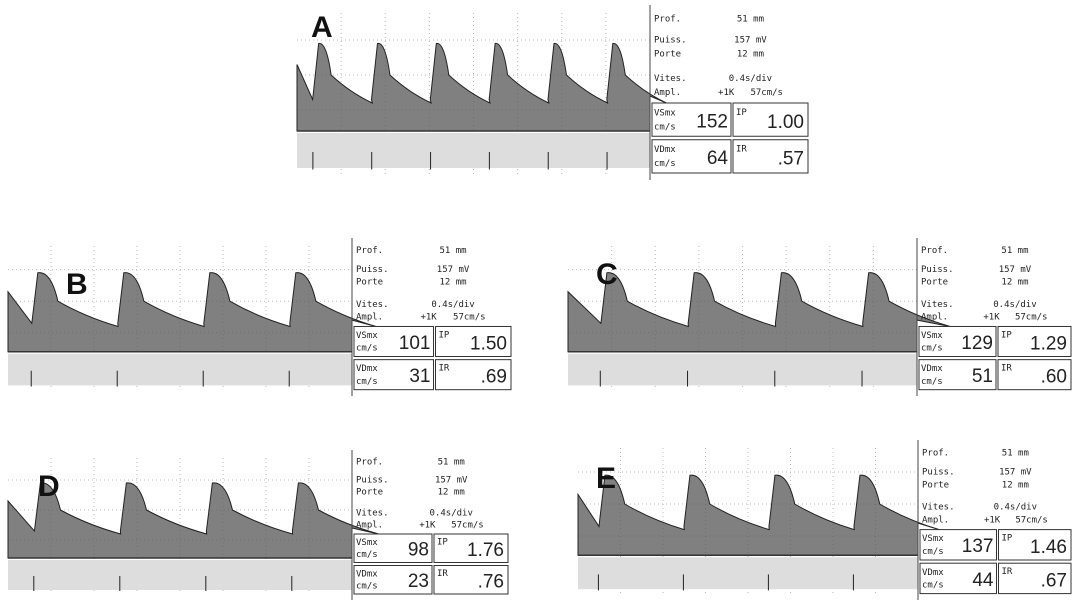 The image size is (1079, 607). What do you see at coordinates (1048, 344) in the screenshot?
I see `ip-value: 1.29` at bounding box center [1048, 344].